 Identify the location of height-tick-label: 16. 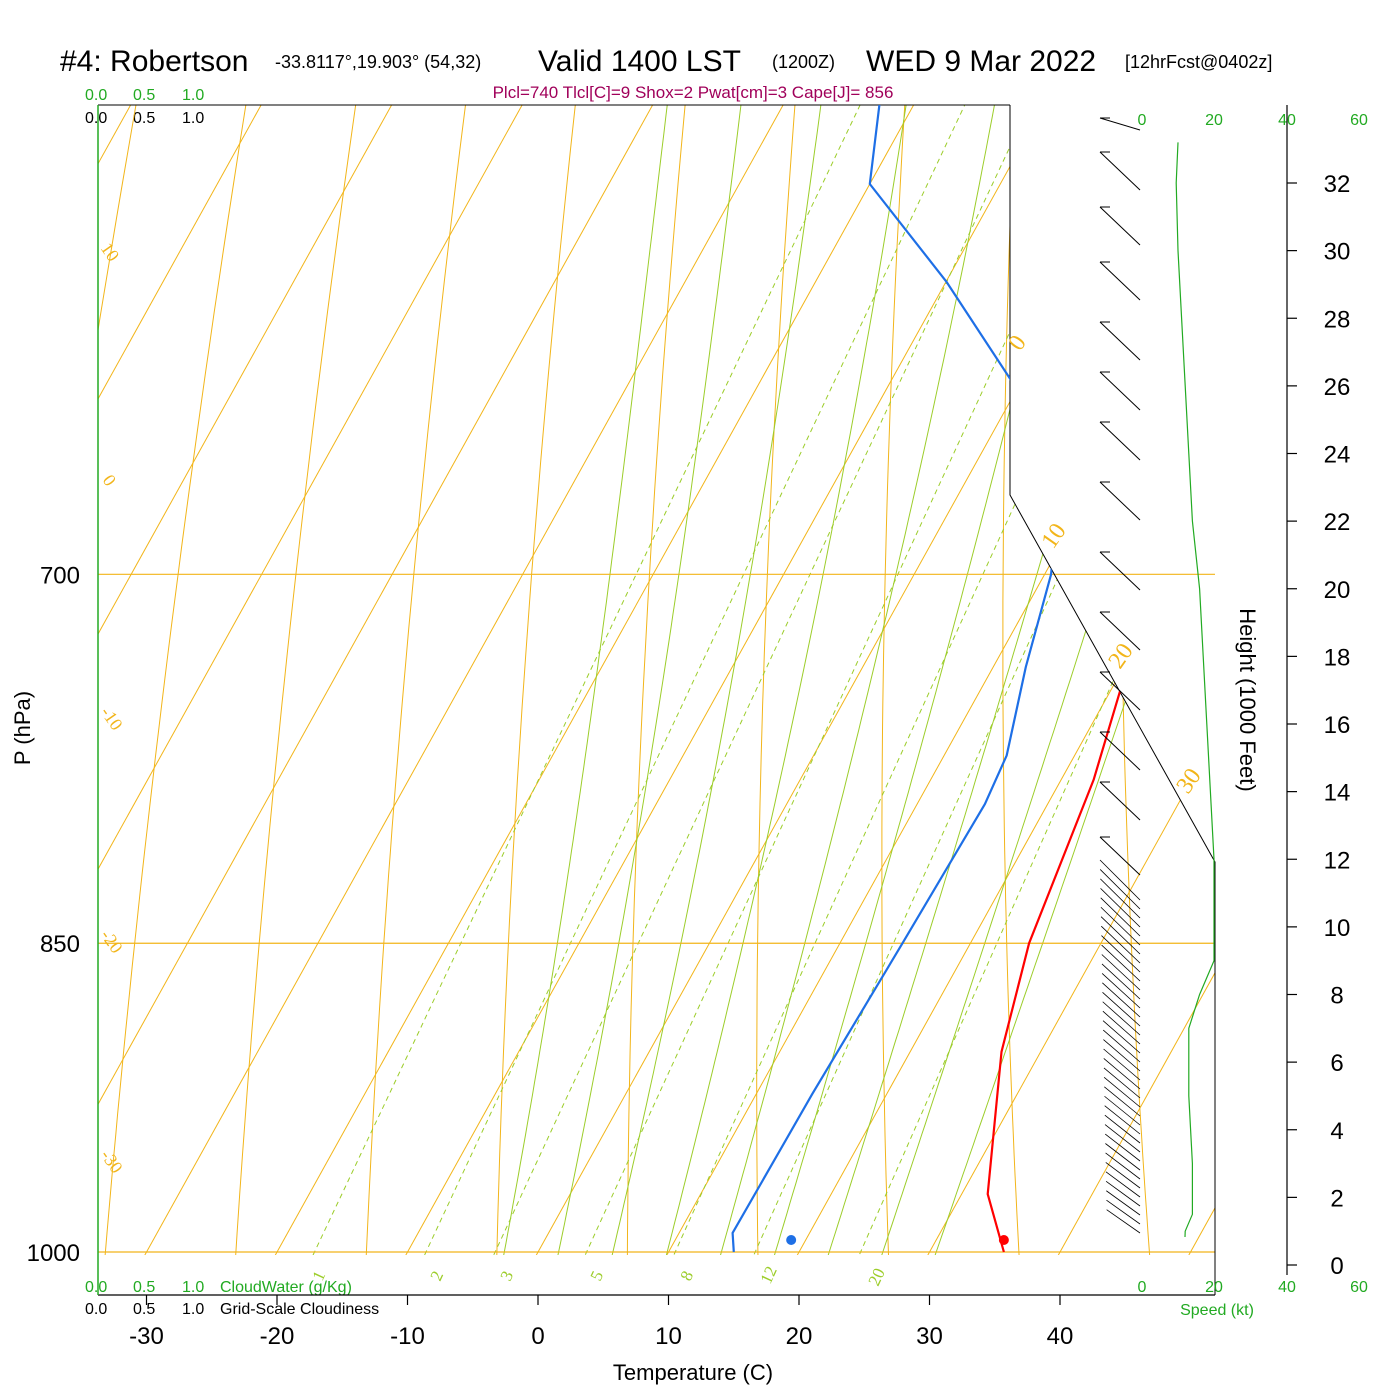
(1337, 725).